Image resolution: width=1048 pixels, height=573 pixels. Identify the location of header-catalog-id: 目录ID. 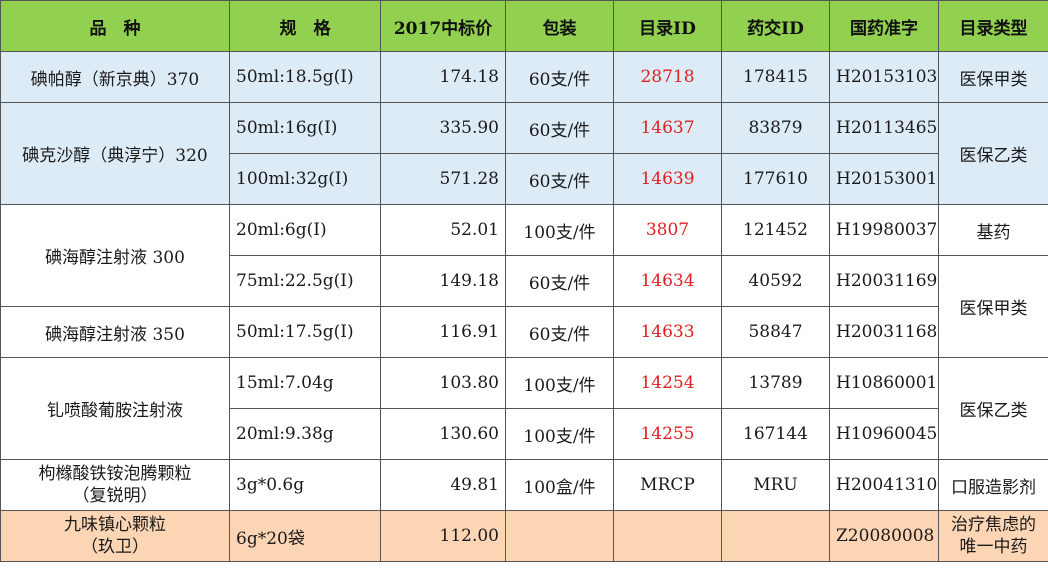
(667, 26).